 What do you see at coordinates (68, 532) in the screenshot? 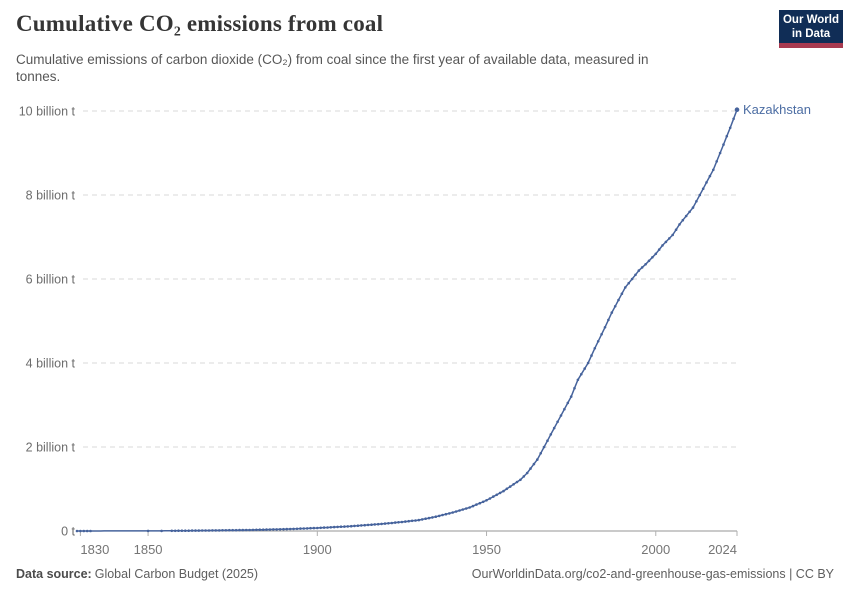
I see `svg-text: 0 t` at bounding box center [68, 532].